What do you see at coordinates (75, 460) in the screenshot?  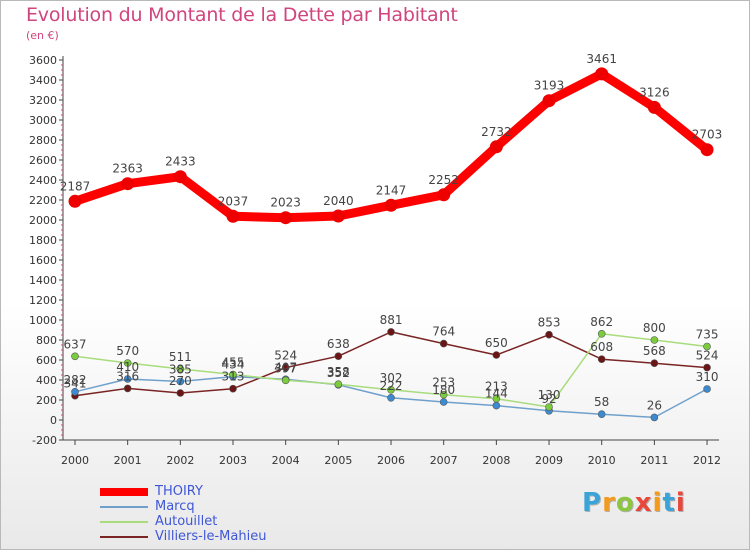 I see `x-tick-label: 2000` at bounding box center [75, 460].